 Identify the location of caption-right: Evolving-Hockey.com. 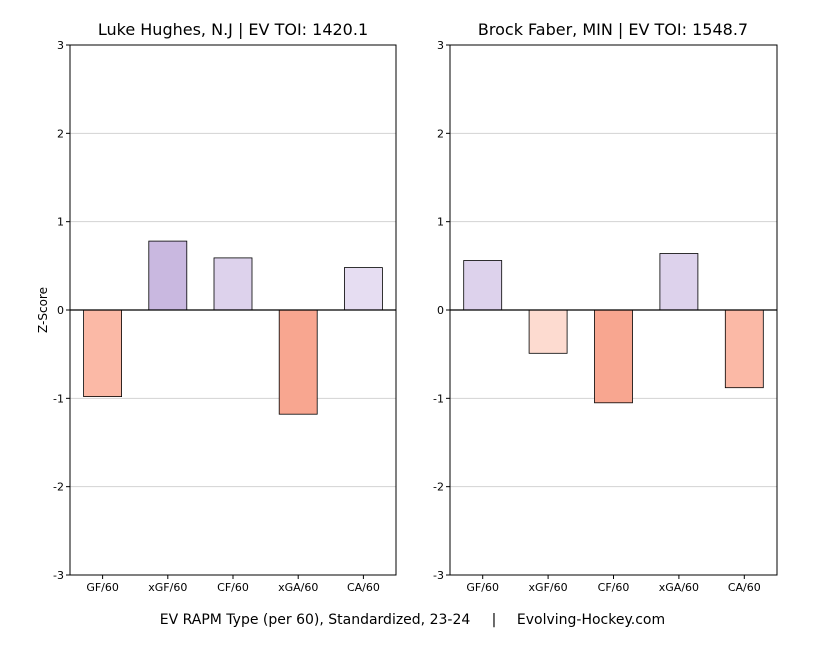
(591, 620).